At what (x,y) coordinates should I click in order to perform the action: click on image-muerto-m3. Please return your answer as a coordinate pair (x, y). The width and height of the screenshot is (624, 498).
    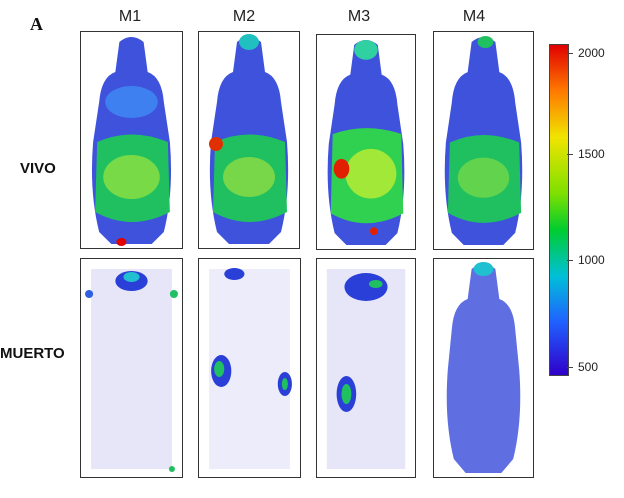
    Looking at the image, I should click on (366, 368).